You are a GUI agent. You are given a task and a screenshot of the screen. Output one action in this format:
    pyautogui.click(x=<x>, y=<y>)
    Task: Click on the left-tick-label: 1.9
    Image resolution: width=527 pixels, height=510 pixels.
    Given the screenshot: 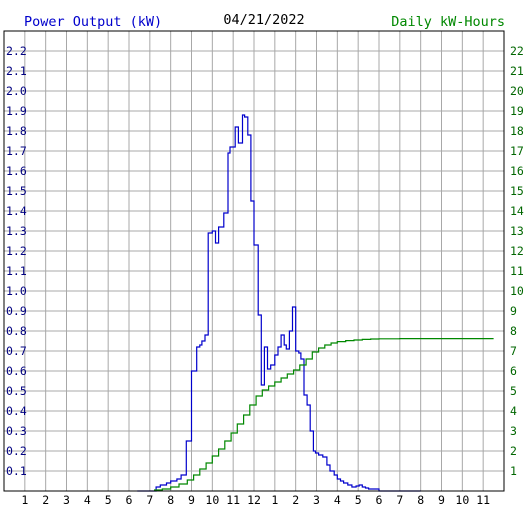 What is the action you would take?
    pyautogui.click(x=16, y=111)
    